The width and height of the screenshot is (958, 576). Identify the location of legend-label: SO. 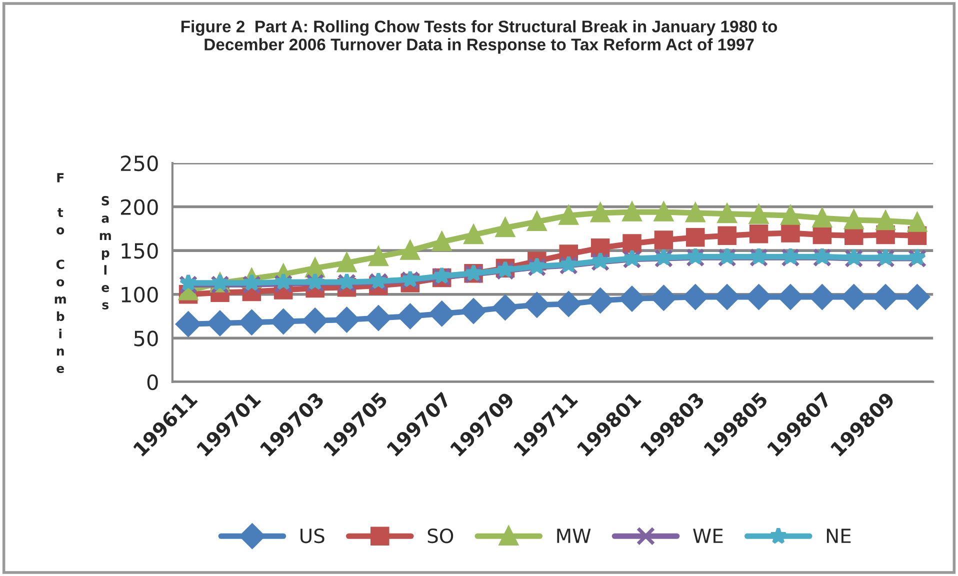
(441, 536).